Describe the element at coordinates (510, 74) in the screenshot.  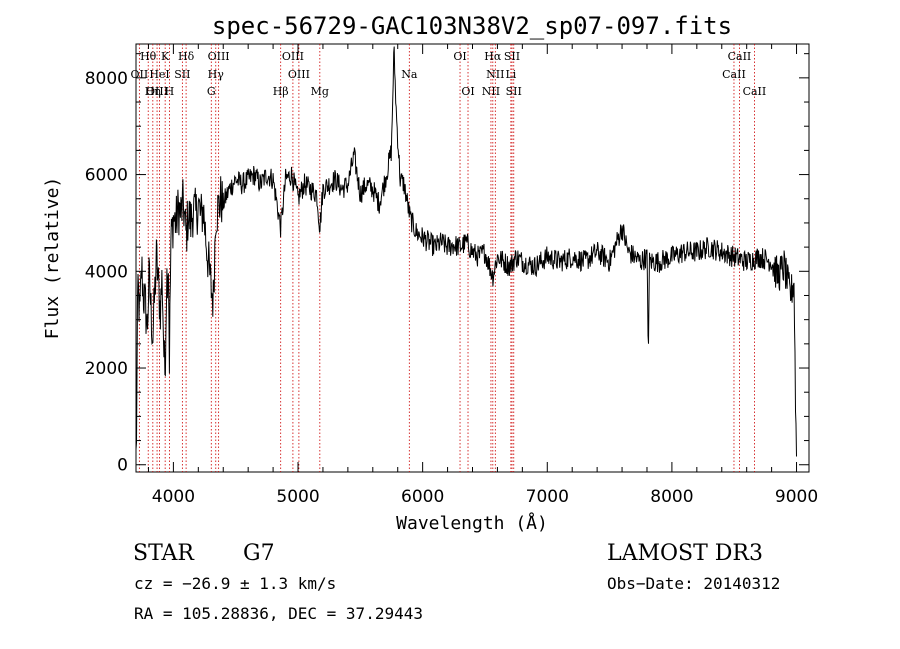
I see `line-marker-label: Li` at that location.